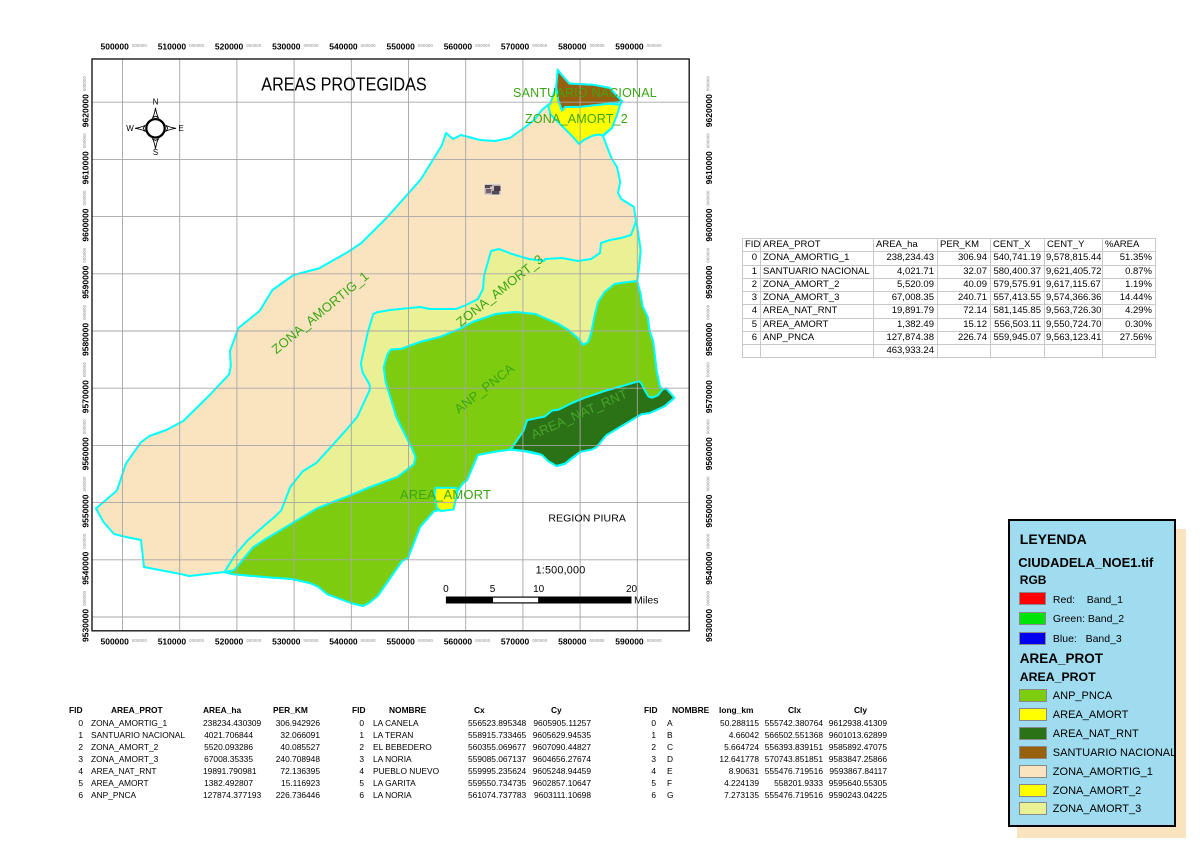  I want to click on svg-text: Miles, so click(646, 601).